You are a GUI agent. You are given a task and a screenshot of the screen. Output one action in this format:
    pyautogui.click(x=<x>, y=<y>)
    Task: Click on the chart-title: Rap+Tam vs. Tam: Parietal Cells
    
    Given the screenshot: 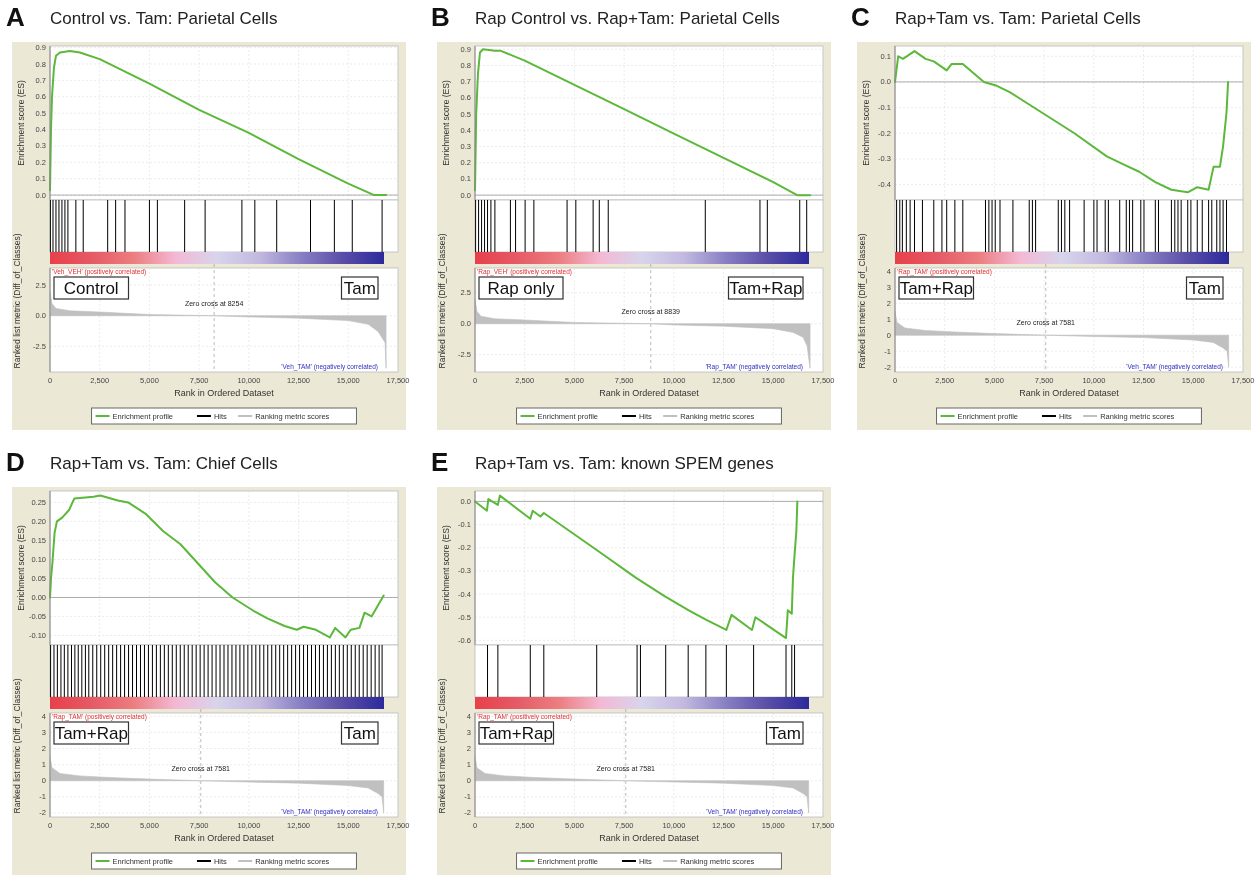 What is the action you would take?
    pyautogui.click(x=1018, y=18)
    